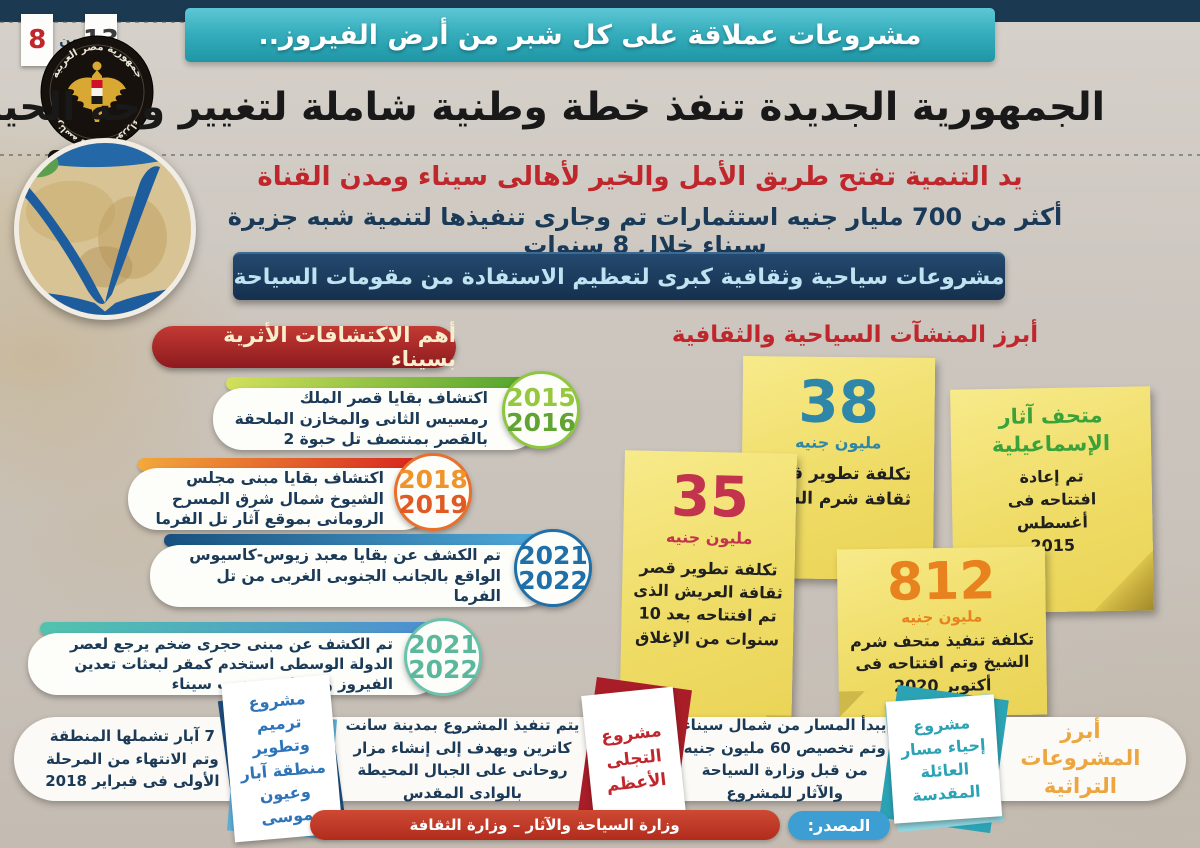 The height and width of the screenshot is (848, 1200). Describe the element at coordinates (544, 825) in the screenshot. I see `source-text: وزارة السياحة والآثار – وزارة الثقافة` at that location.